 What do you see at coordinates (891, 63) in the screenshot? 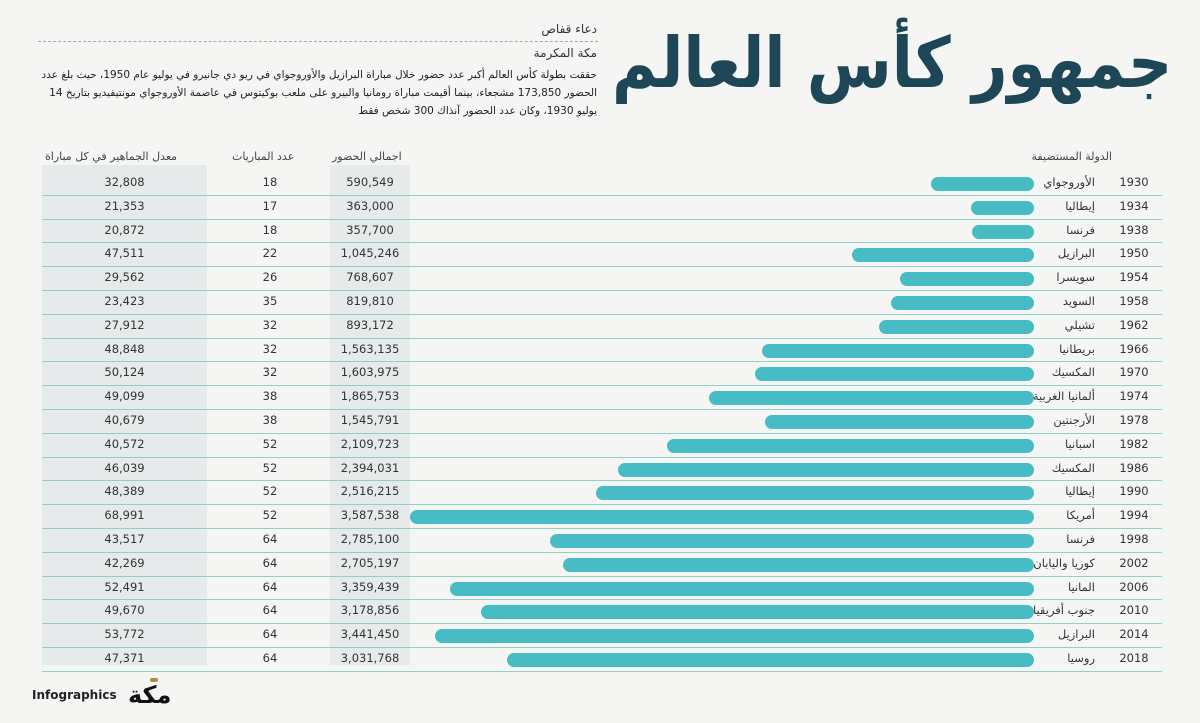
I see `page-title: جمهور كأس العالم` at bounding box center [891, 63].